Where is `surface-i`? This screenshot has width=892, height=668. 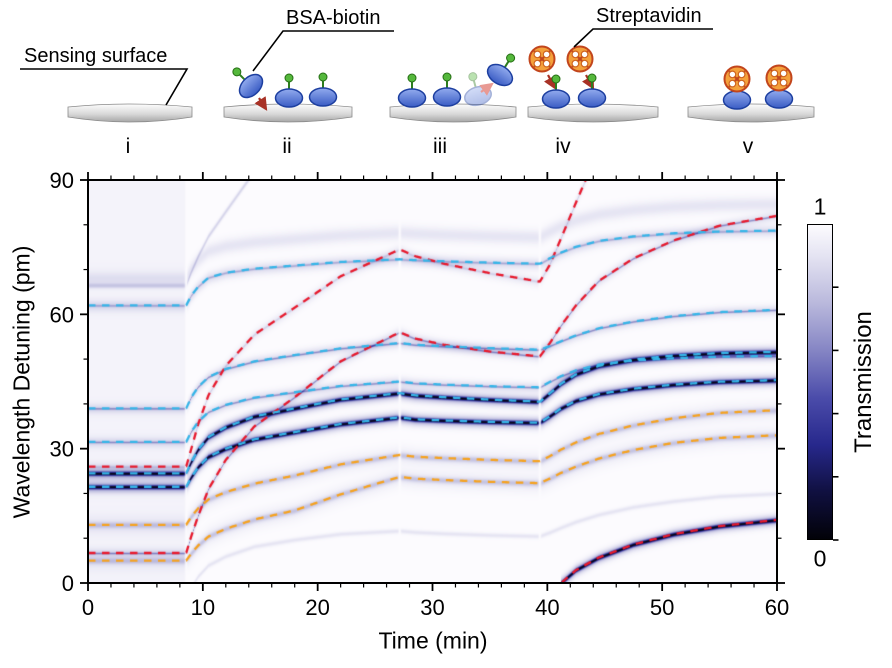 surface-i is located at coordinates (130, 113).